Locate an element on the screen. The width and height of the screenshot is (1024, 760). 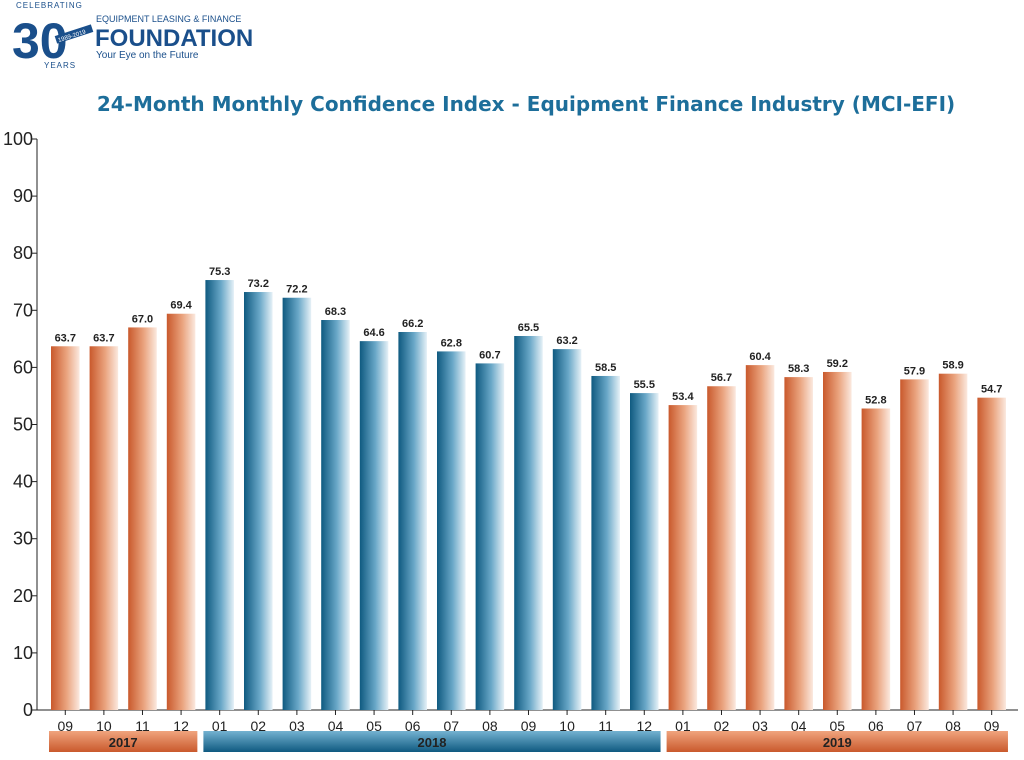
y-tick-label: 50 is located at coordinates (23, 425).